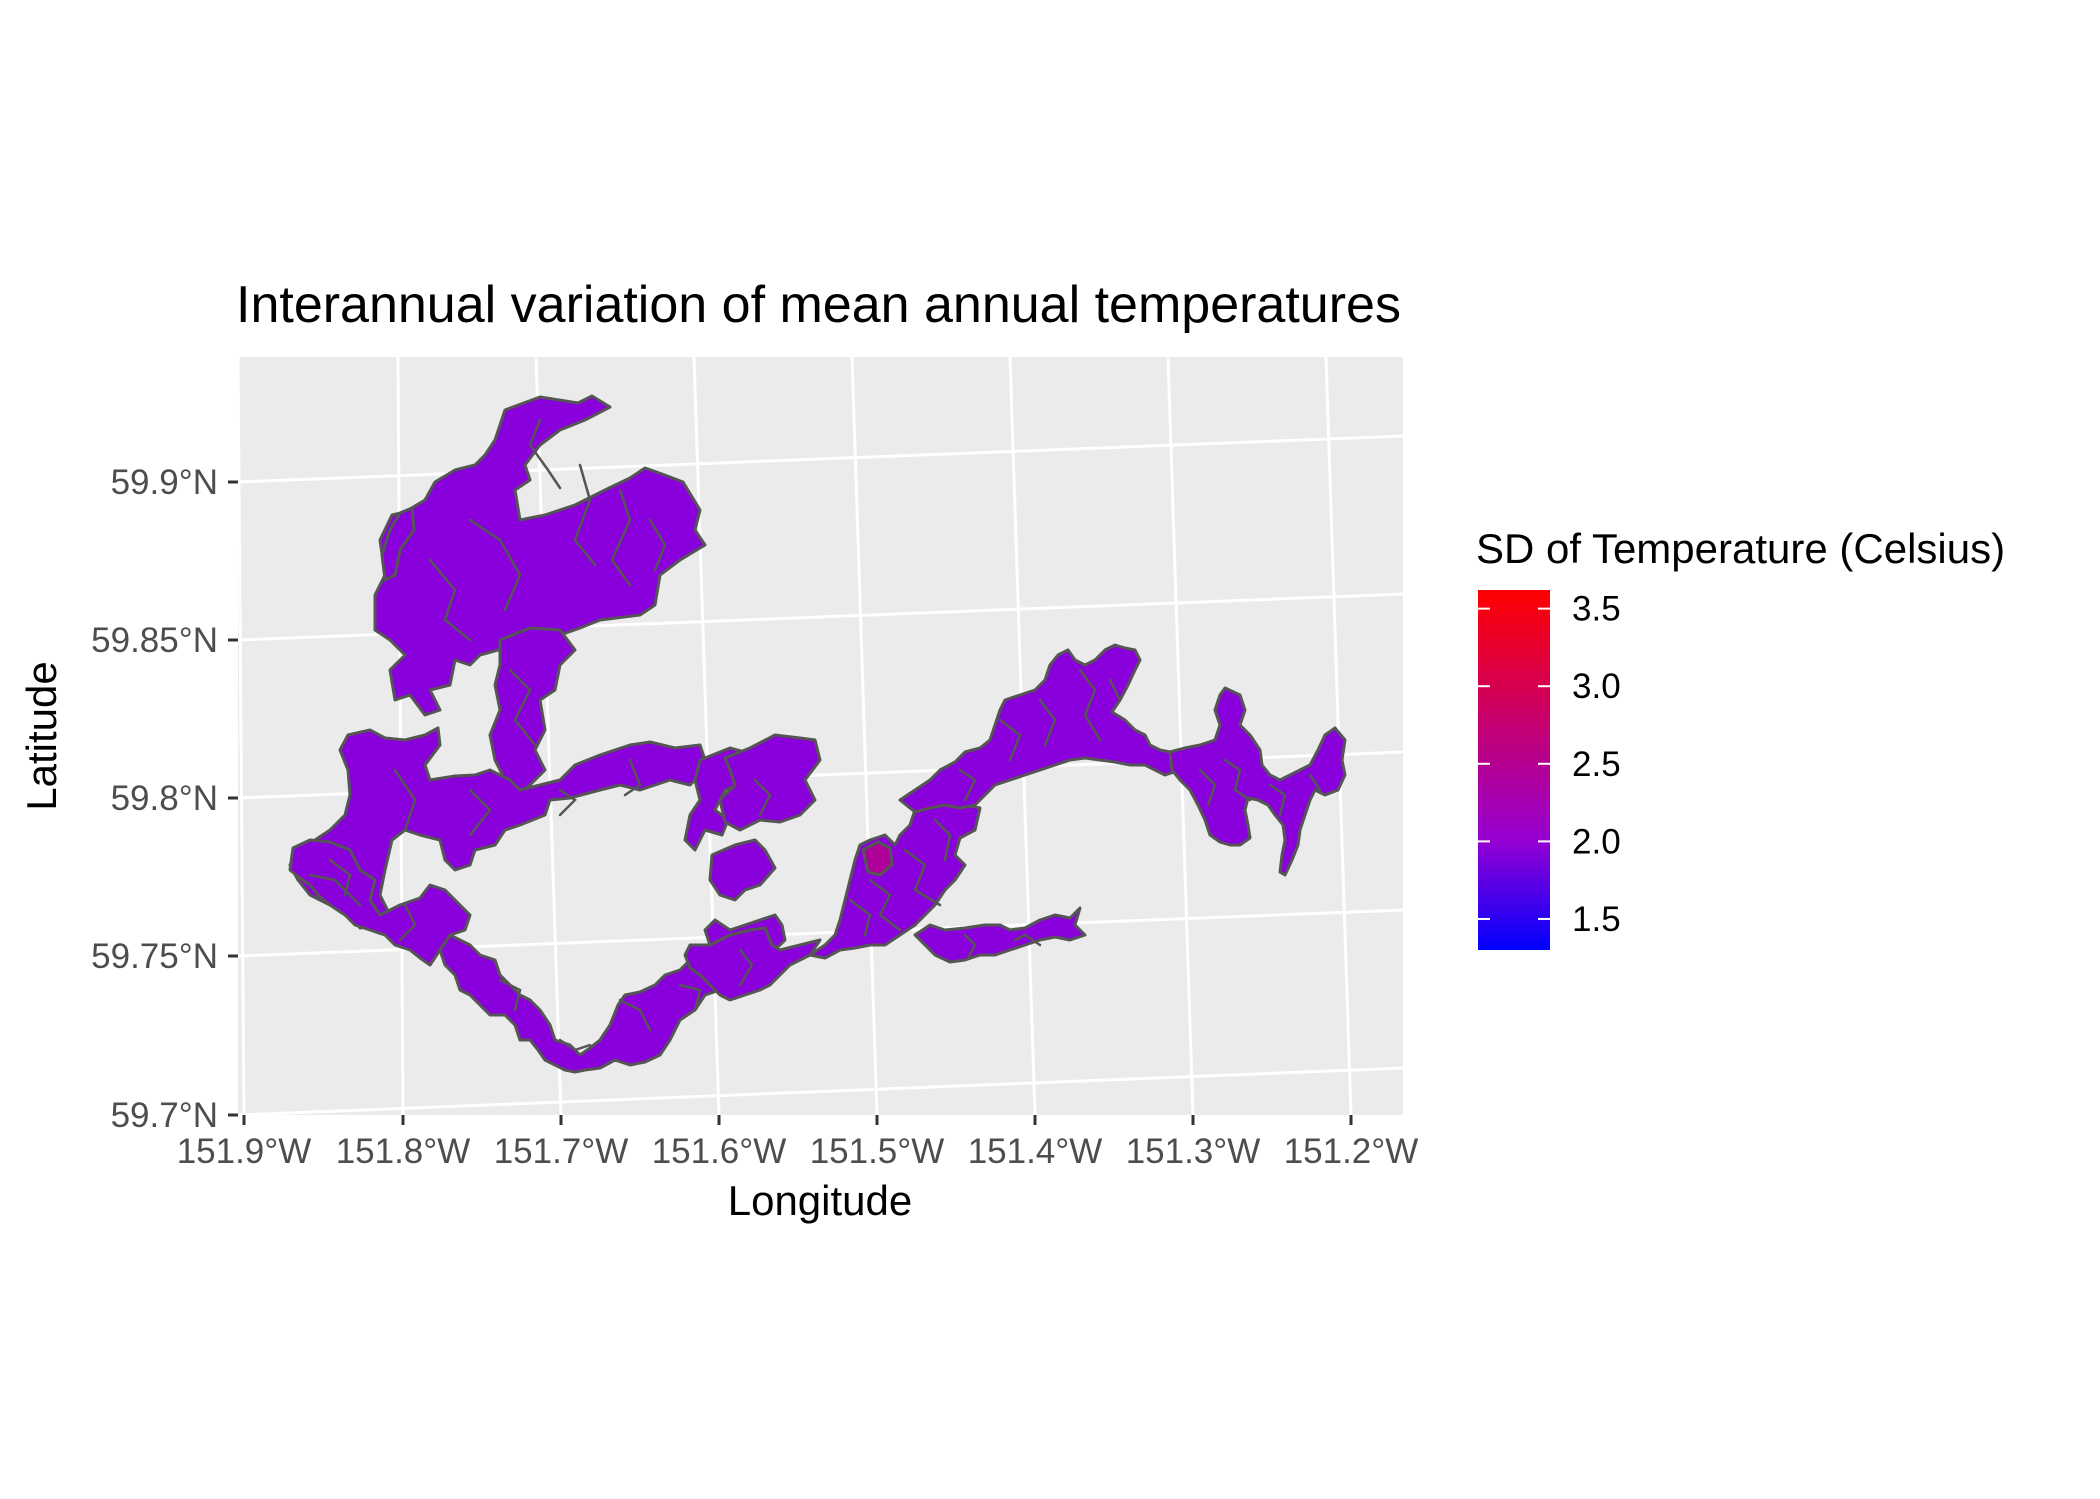 The image size is (2100, 1499). What do you see at coordinates (400, 736) in the screenshot?
I see `grid-lon-151.8` at bounding box center [400, 736].